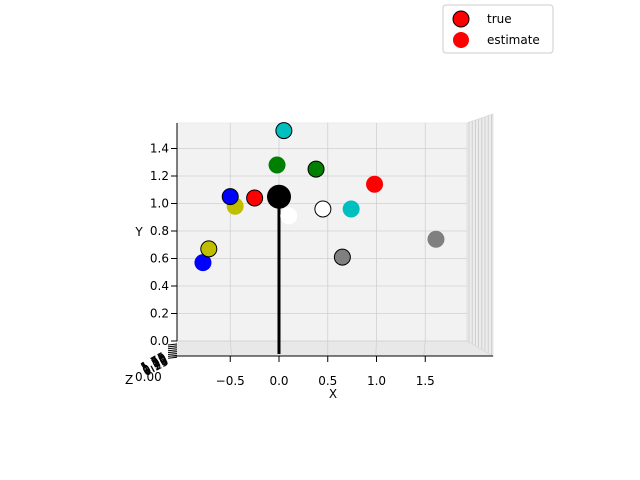 The height and width of the screenshot is (480, 640). I want to click on y-tick-label: 0.4, so click(159, 286).